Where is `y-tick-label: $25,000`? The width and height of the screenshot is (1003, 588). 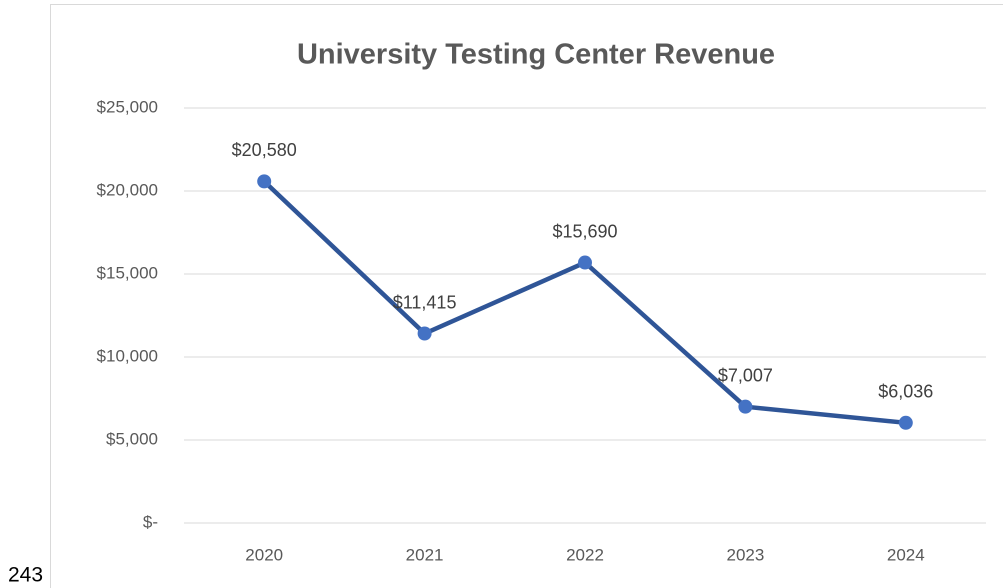 y-tick-label: $25,000 is located at coordinates (127, 106).